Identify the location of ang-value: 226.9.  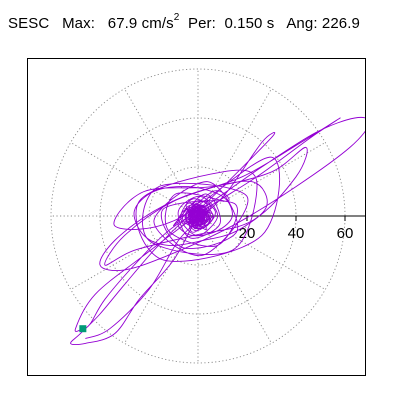
(340, 23).